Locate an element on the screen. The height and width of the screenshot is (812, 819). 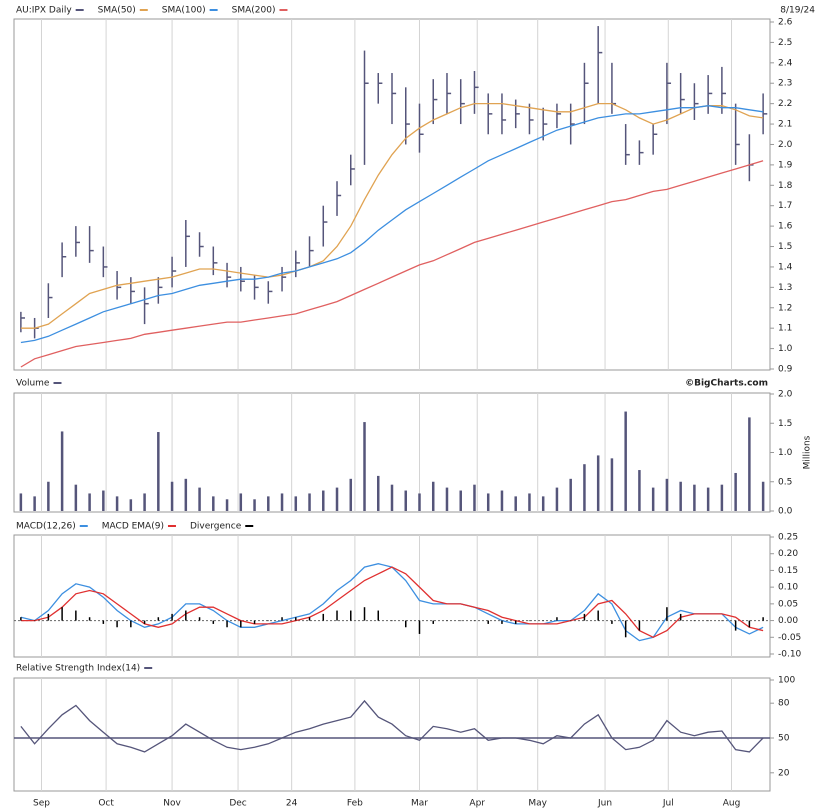
y-tick-label: 0.0 is located at coordinates (785, 512).